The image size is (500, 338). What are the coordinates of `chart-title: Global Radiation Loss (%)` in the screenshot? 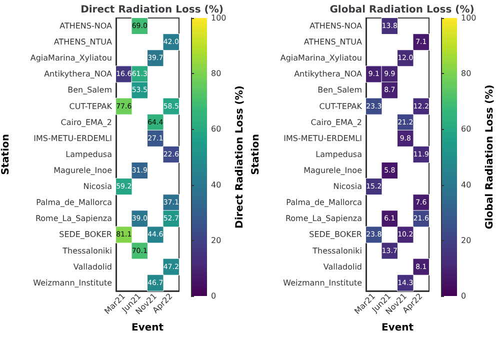 It's located at (402, 10).